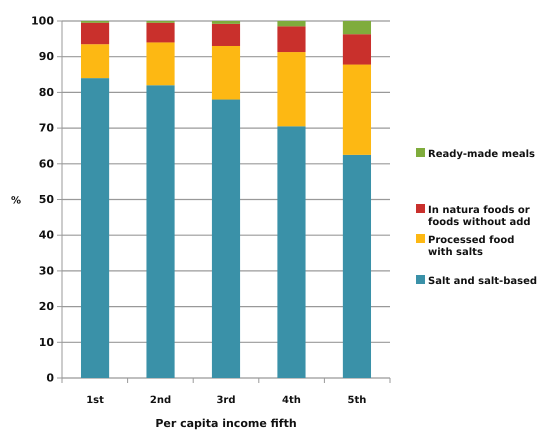 Image resolution: width=544 pixels, height=435 pixels. Describe the element at coordinates (46, 199) in the screenshot. I see `y-tick-label: 50` at that location.